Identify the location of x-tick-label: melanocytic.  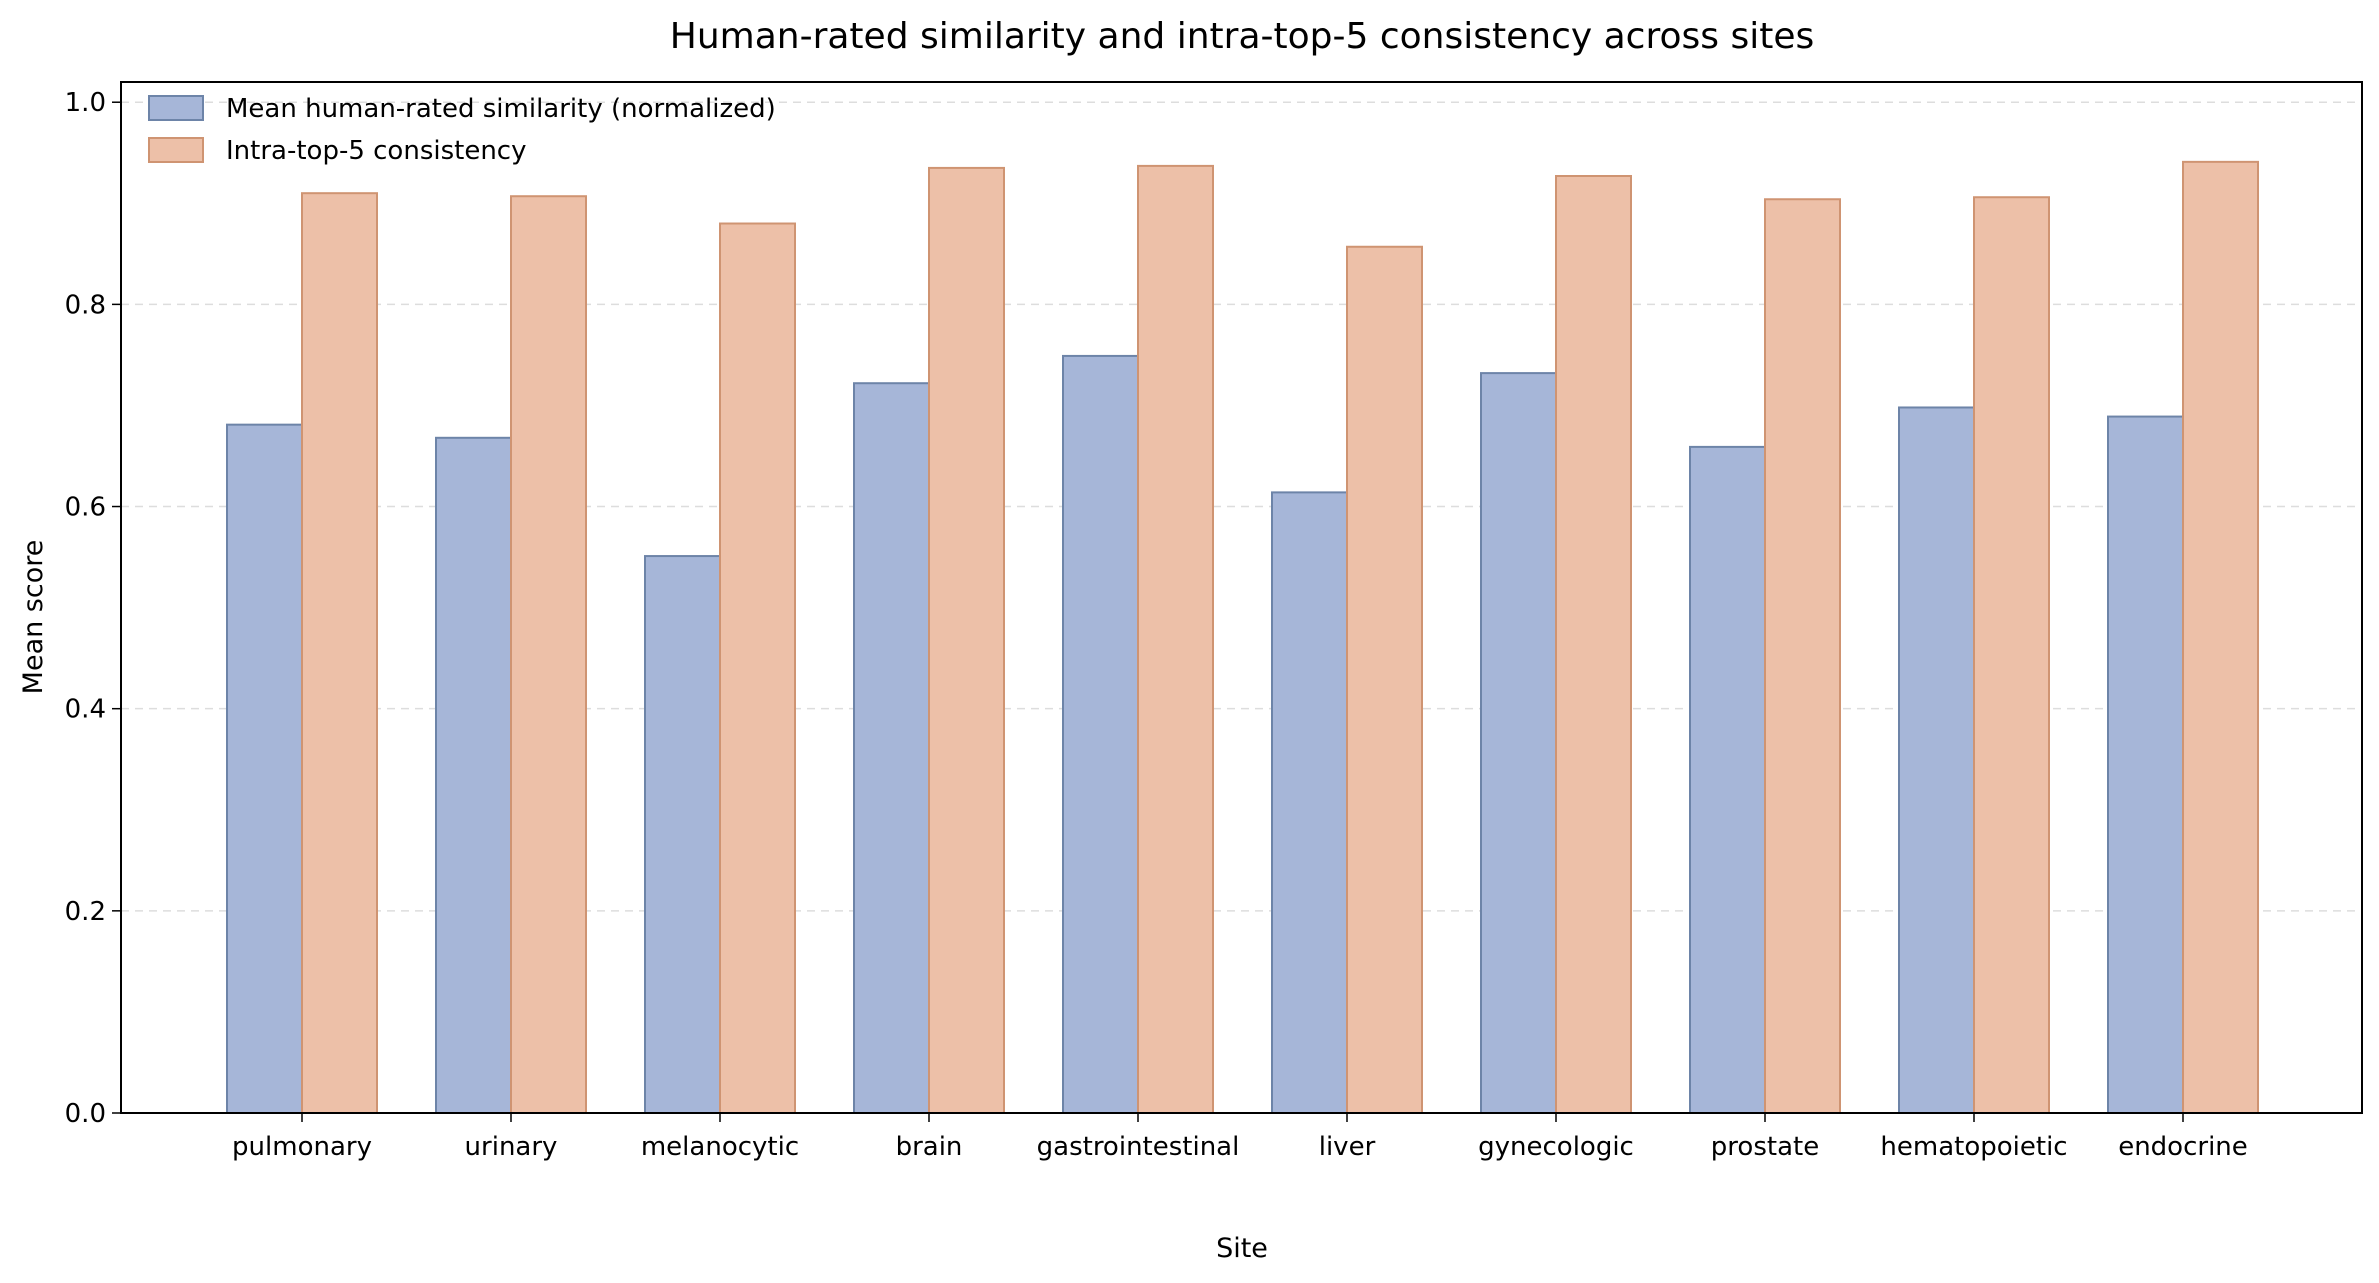
(720, 1147).